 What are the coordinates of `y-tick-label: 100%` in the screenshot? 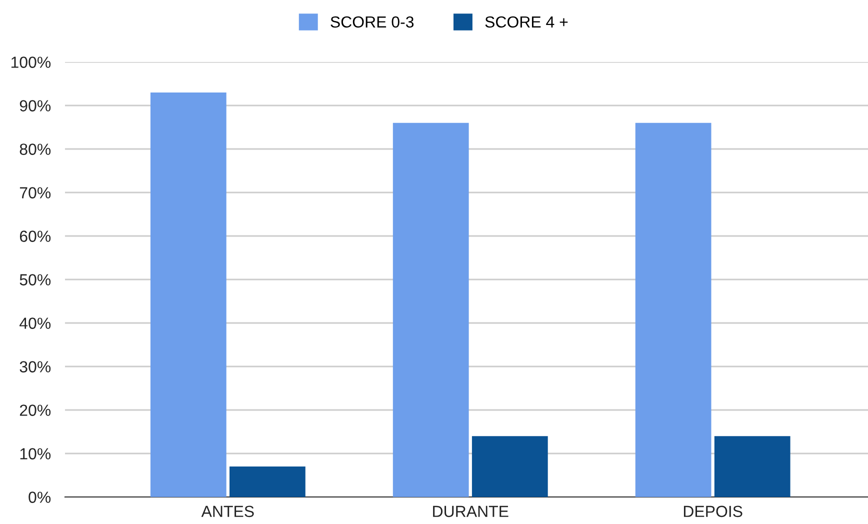 It's located at (31, 62).